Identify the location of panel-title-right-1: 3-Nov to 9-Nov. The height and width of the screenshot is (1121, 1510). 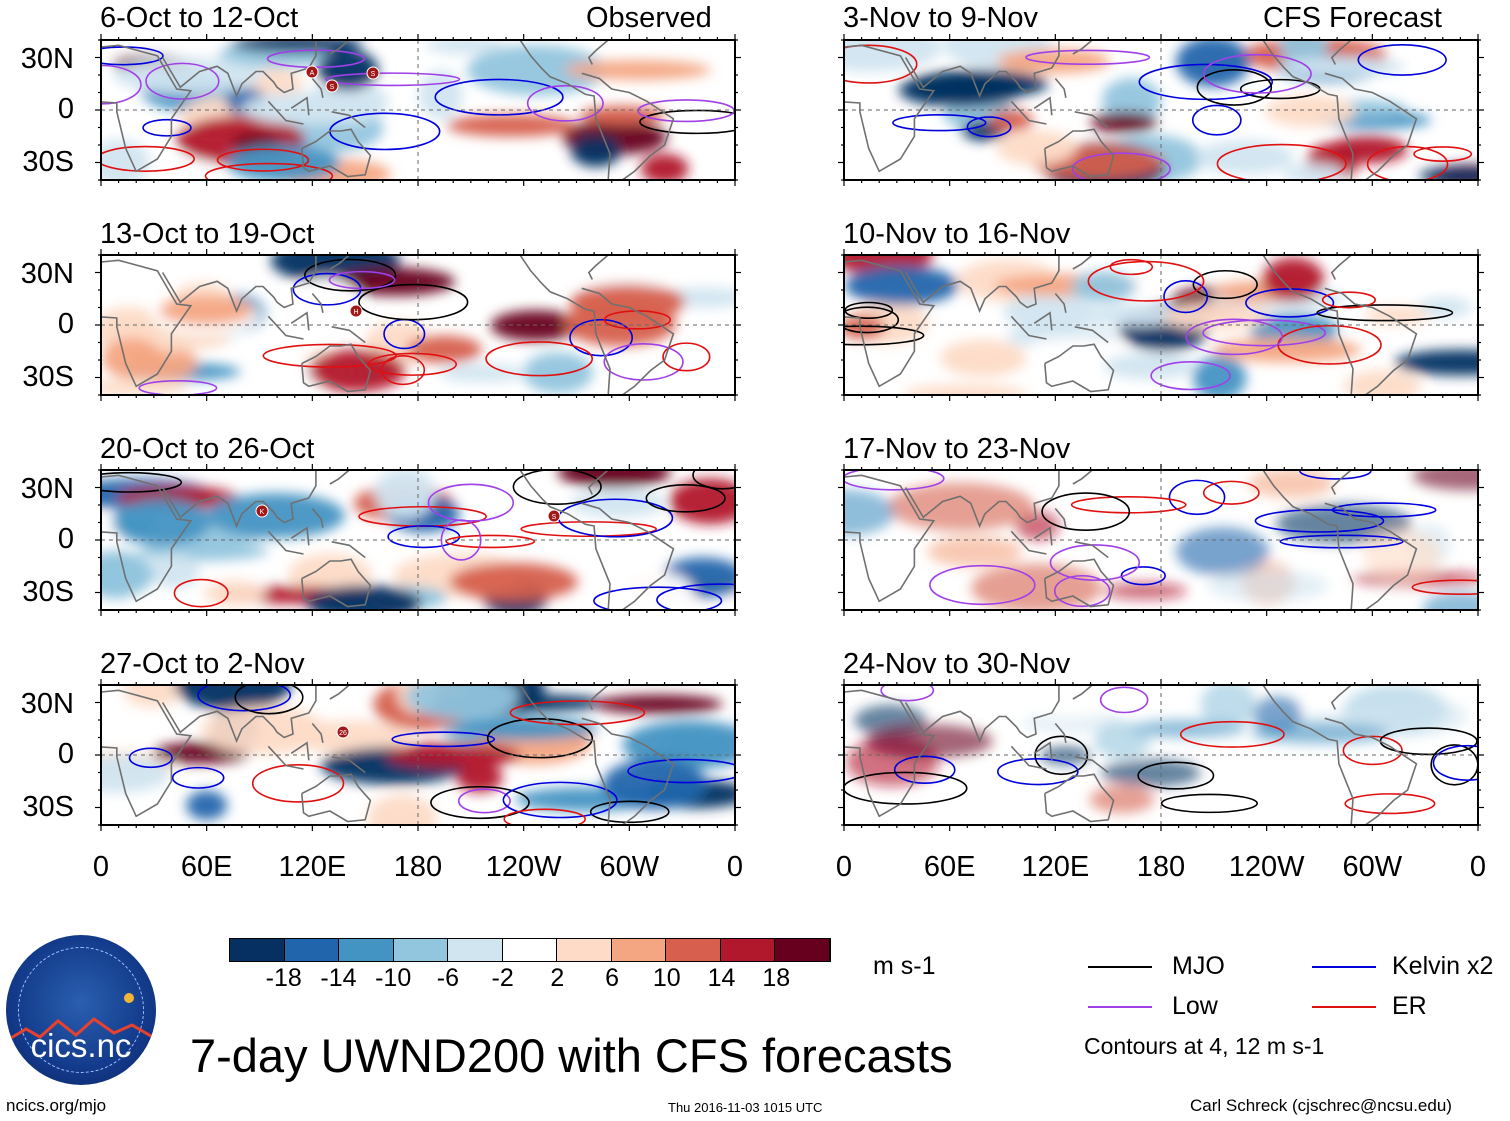
(941, 18).